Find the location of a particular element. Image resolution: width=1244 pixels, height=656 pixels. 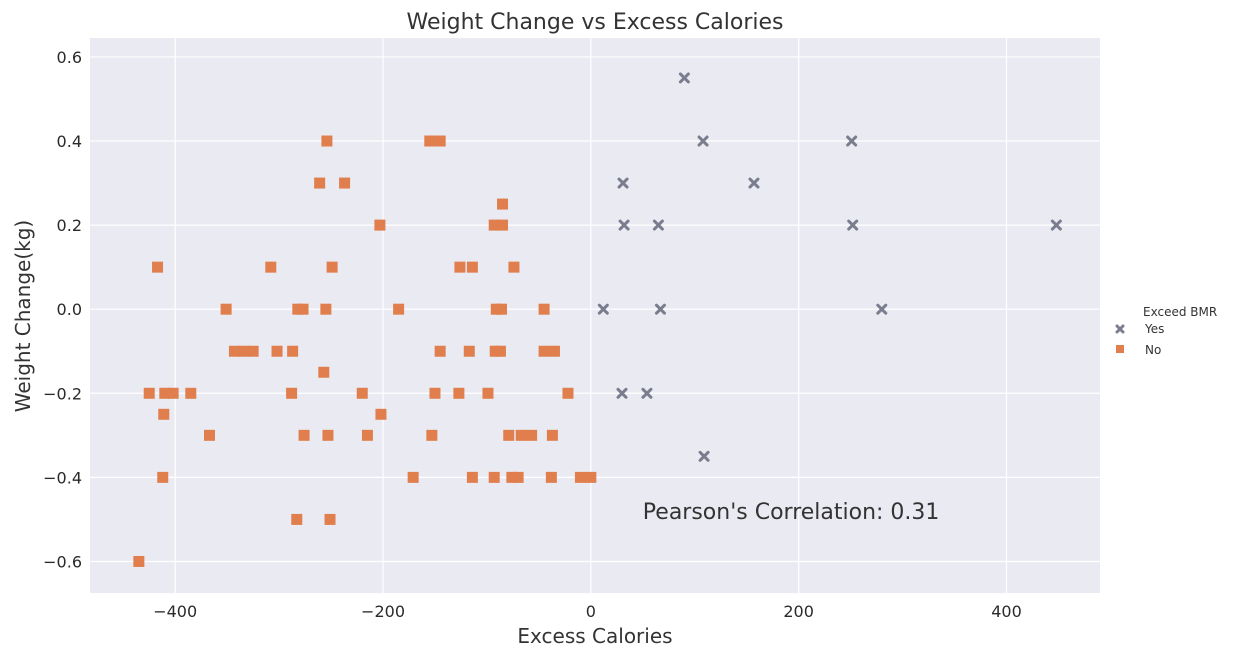

legend-label-no: No is located at coordinates (1153, 350).